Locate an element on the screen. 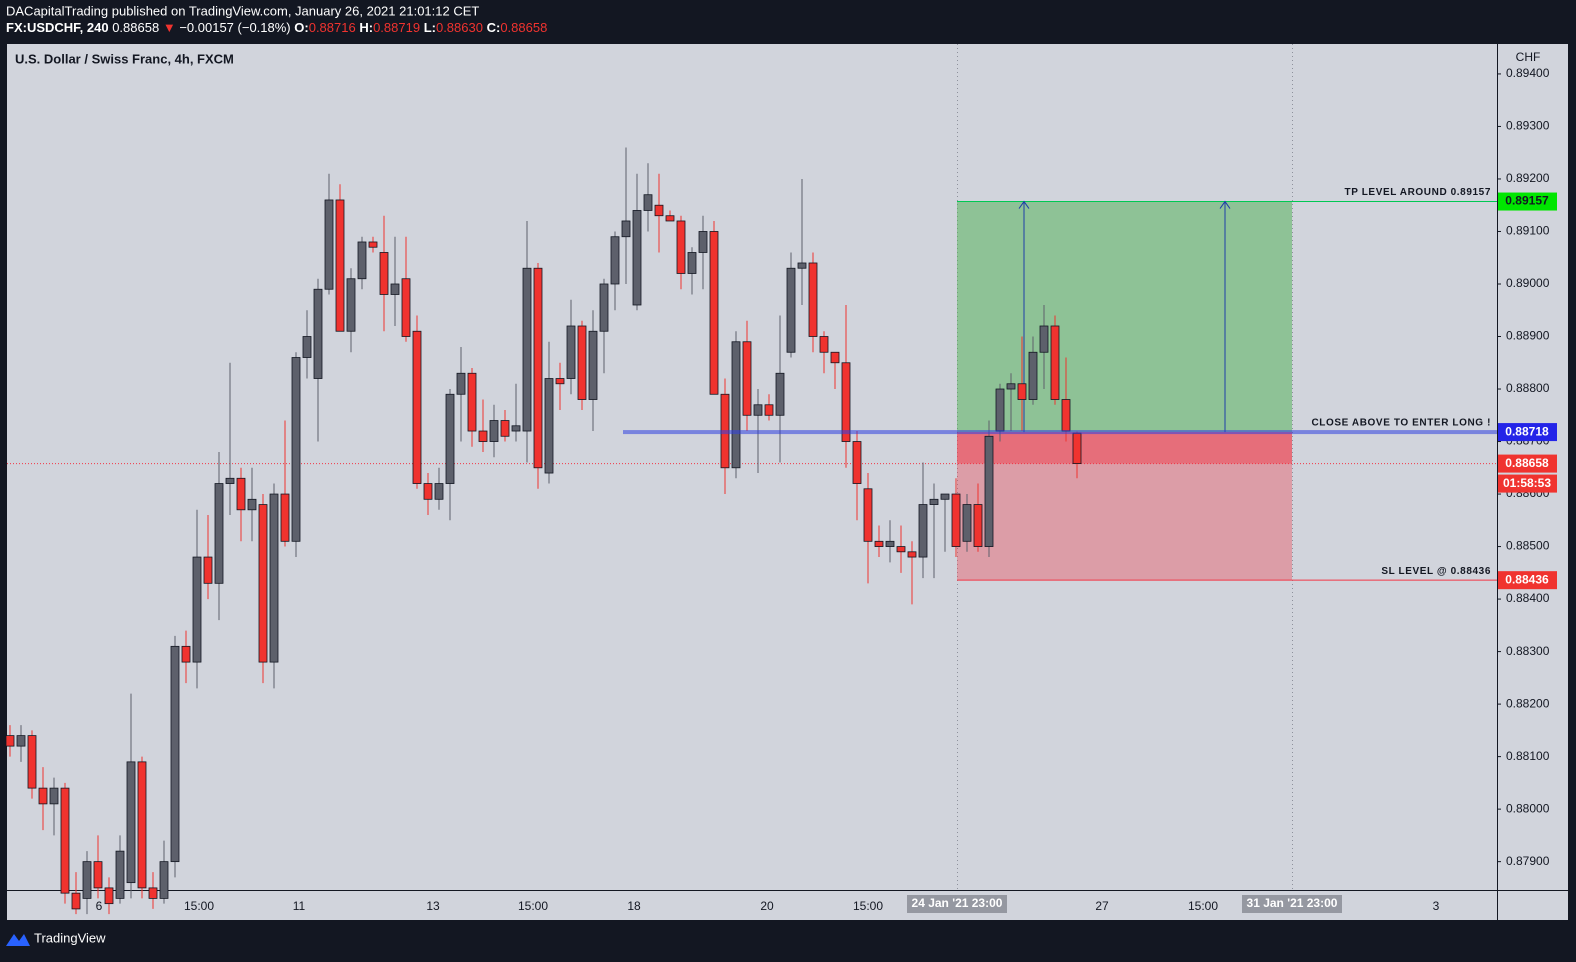 Image resolution: width=1576 pixels, height=962 pixels. price-badge is located at coordinates (1527, 463).